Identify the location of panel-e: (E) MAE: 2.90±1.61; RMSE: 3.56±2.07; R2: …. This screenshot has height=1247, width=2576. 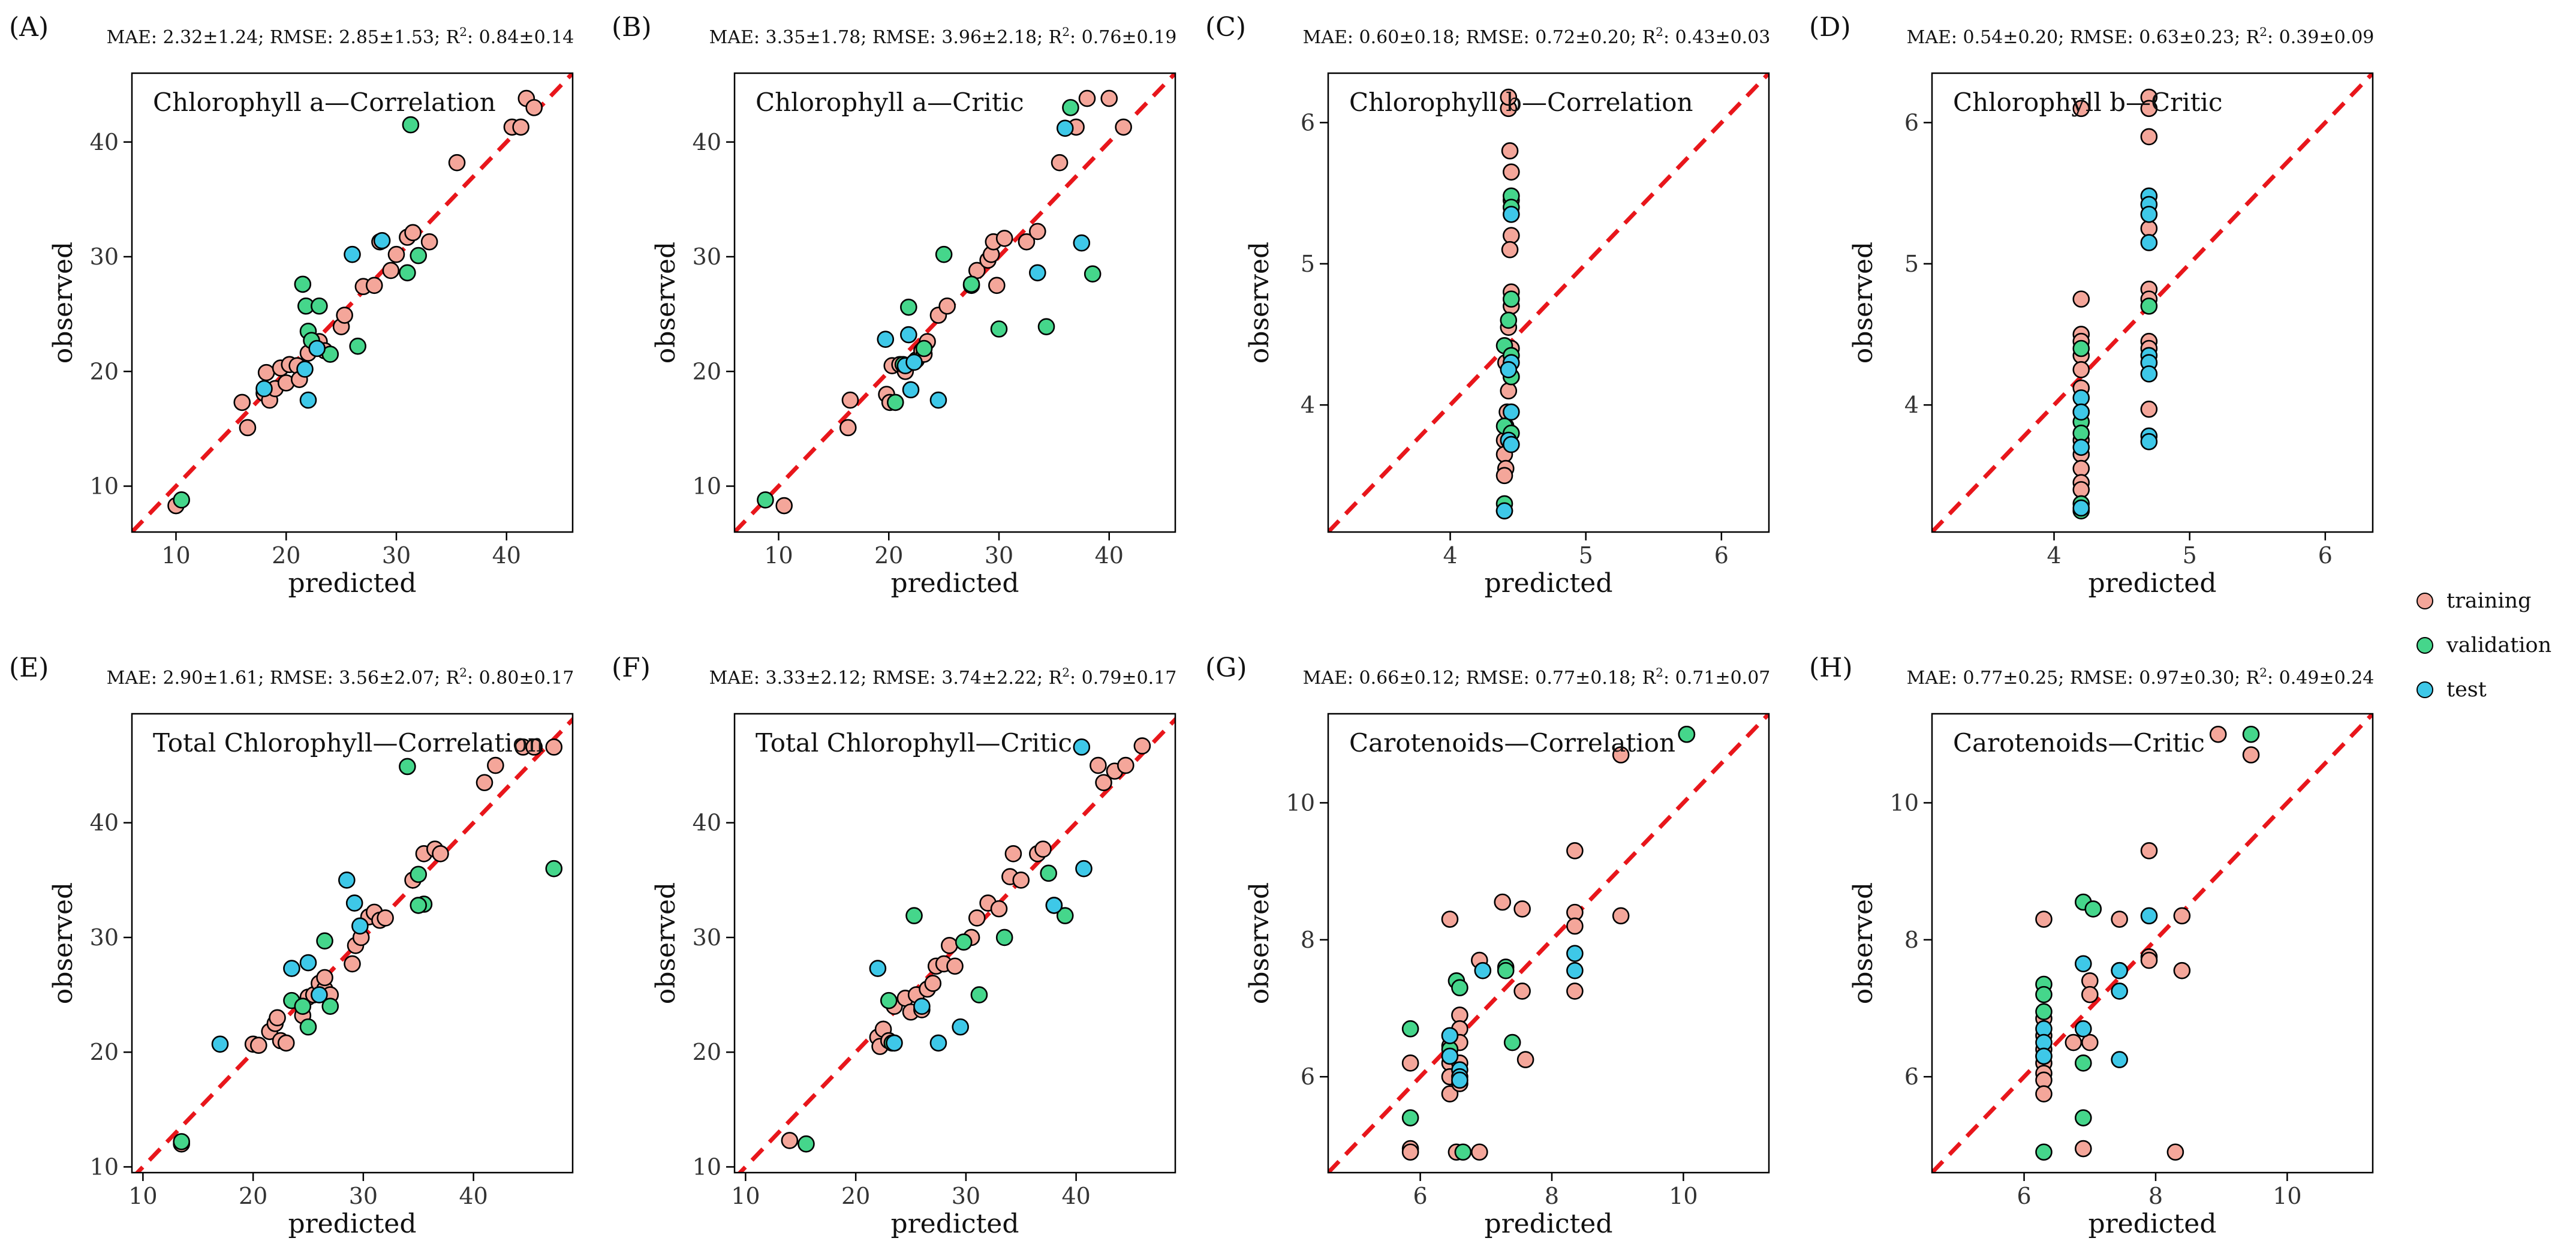
(291, 946).